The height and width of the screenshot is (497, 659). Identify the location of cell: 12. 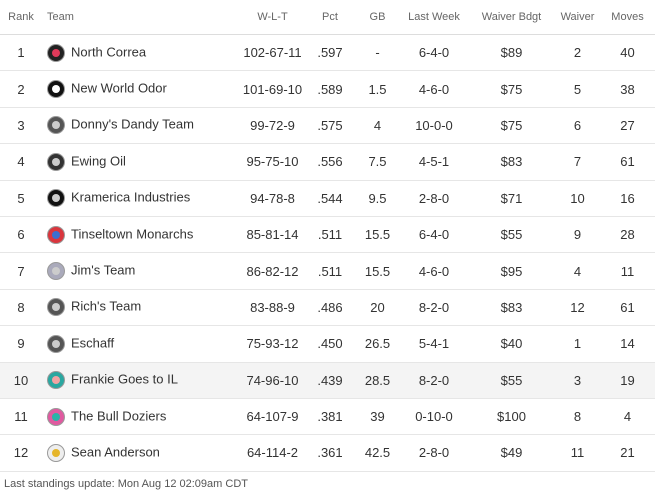
(577, 308).